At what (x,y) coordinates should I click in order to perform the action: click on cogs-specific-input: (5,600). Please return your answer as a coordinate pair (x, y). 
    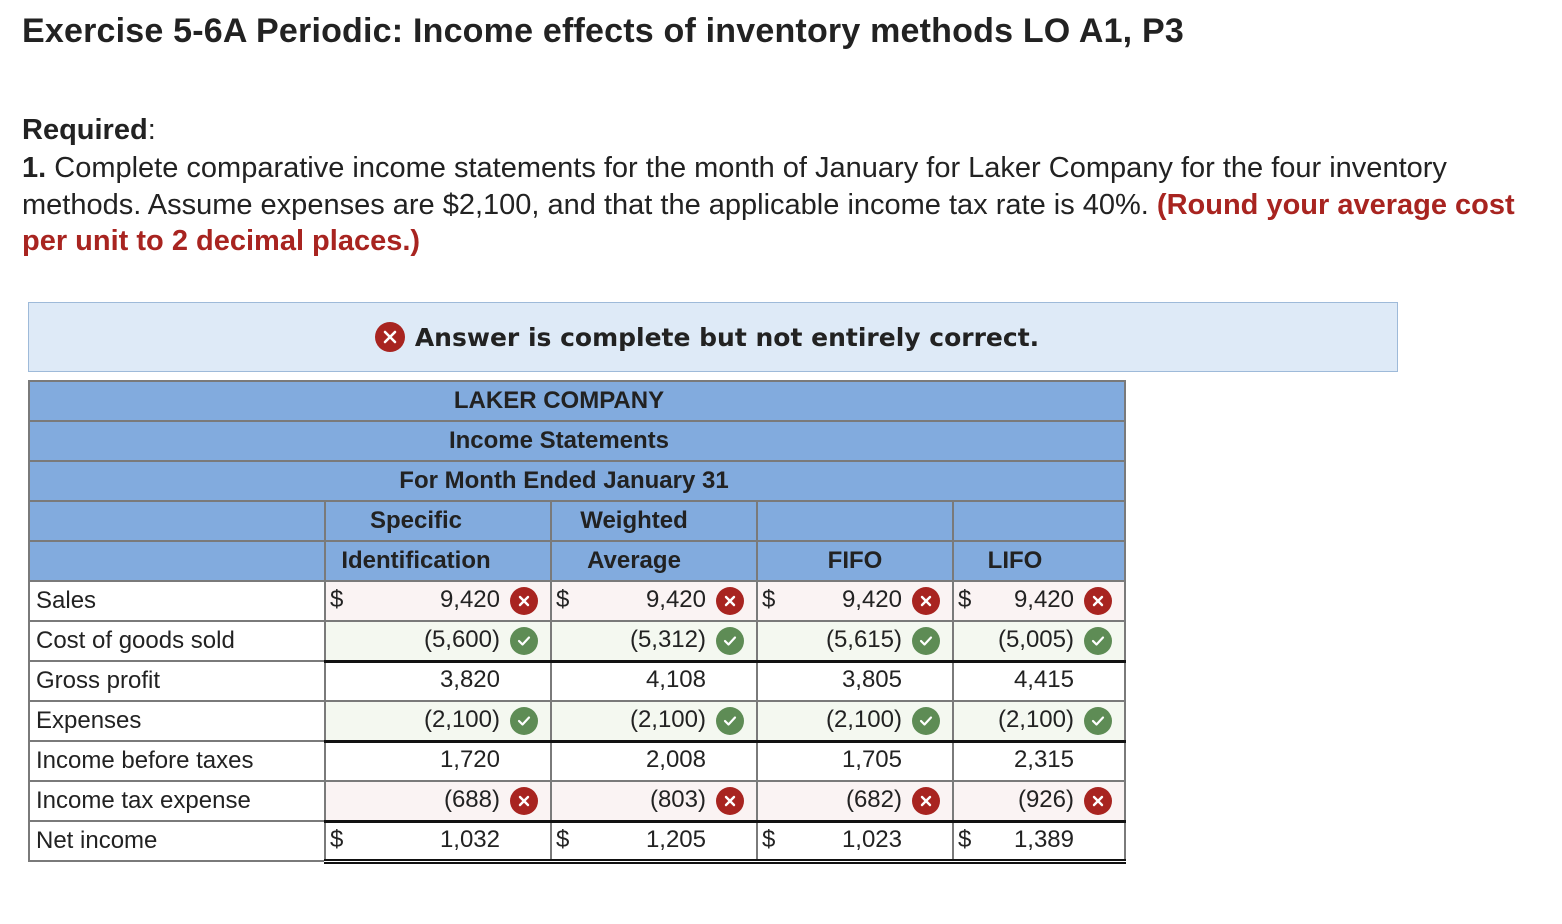
    Looking at the image, I should click on (438, 641).